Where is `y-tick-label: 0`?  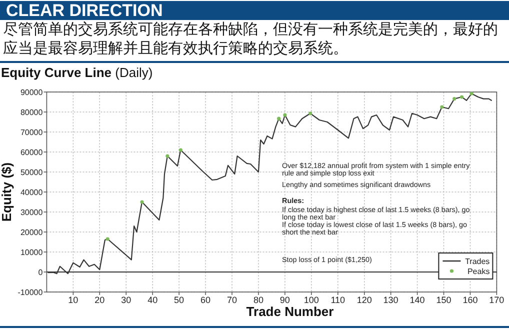
y-tick-label: 0 is located at coordinates (41, 272).